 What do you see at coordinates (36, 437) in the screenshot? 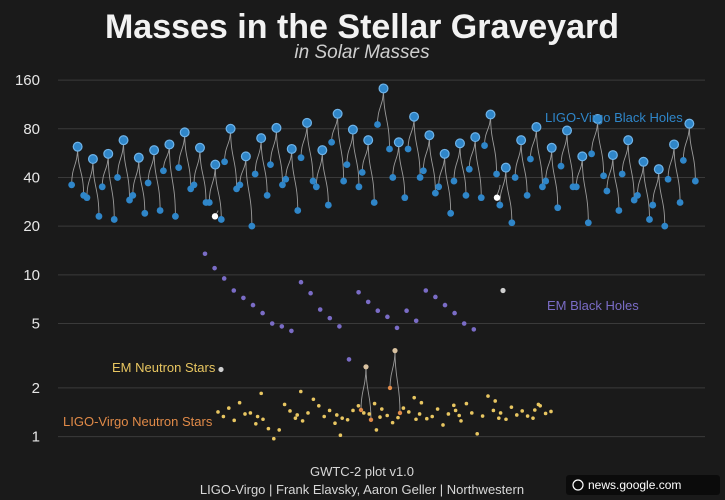
I see `y-tick-label: 1` at bounding box center [36, 437].